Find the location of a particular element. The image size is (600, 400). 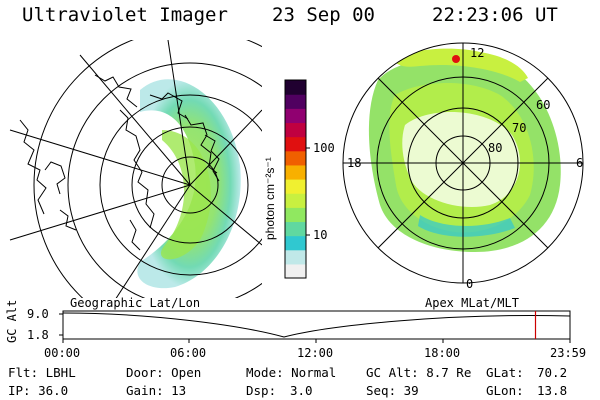

timeline-y-title: GC Alt is located at coordinates (12, 321).